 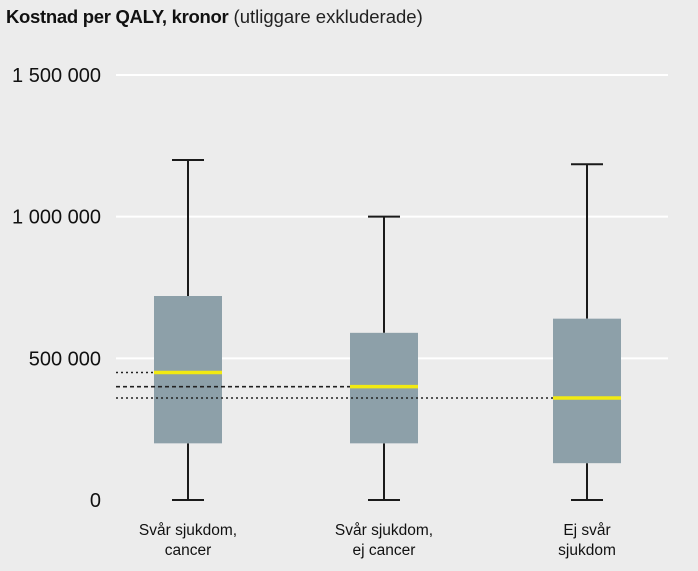 I want to click on category-label-line: cancer, so click(x=188, y=550).